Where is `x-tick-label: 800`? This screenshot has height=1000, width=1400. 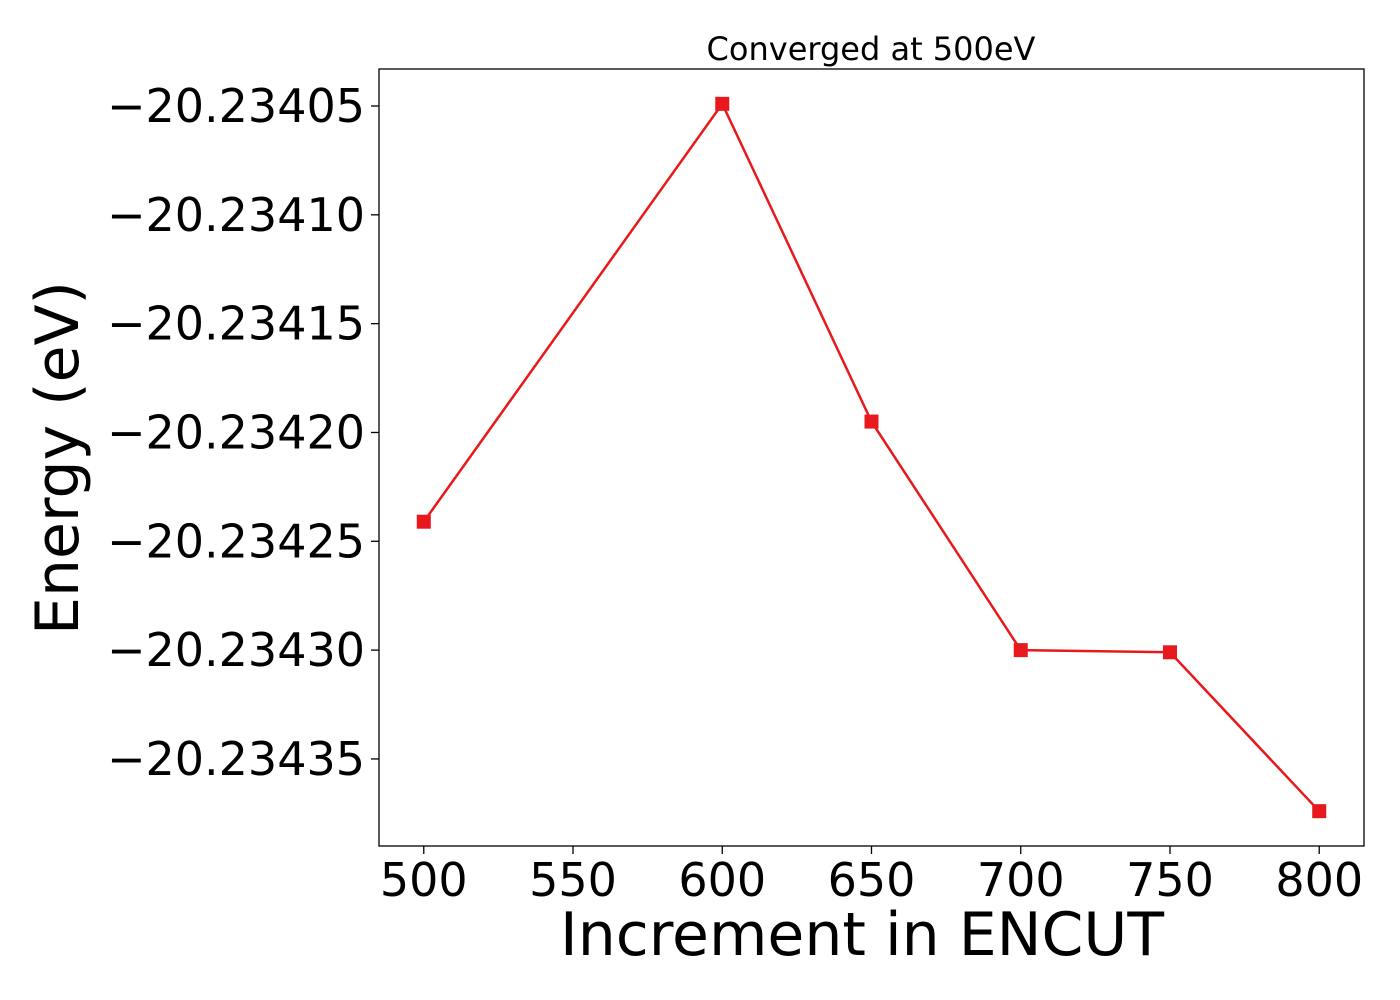
x-tick-label: 800 is located at coordinates (1319, 880).